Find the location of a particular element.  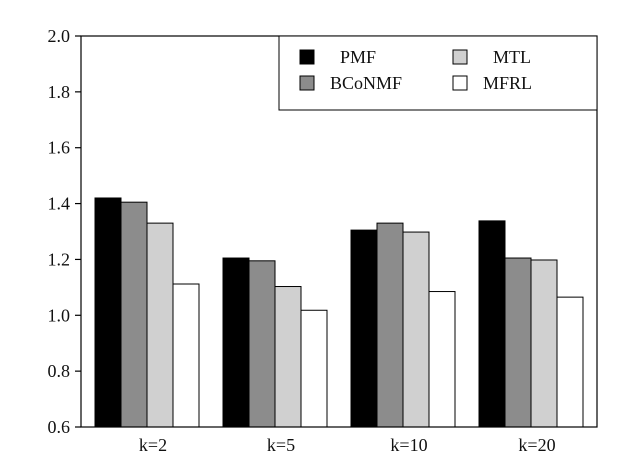

bar-mtl-k10 is located at coordinates (416, 329).